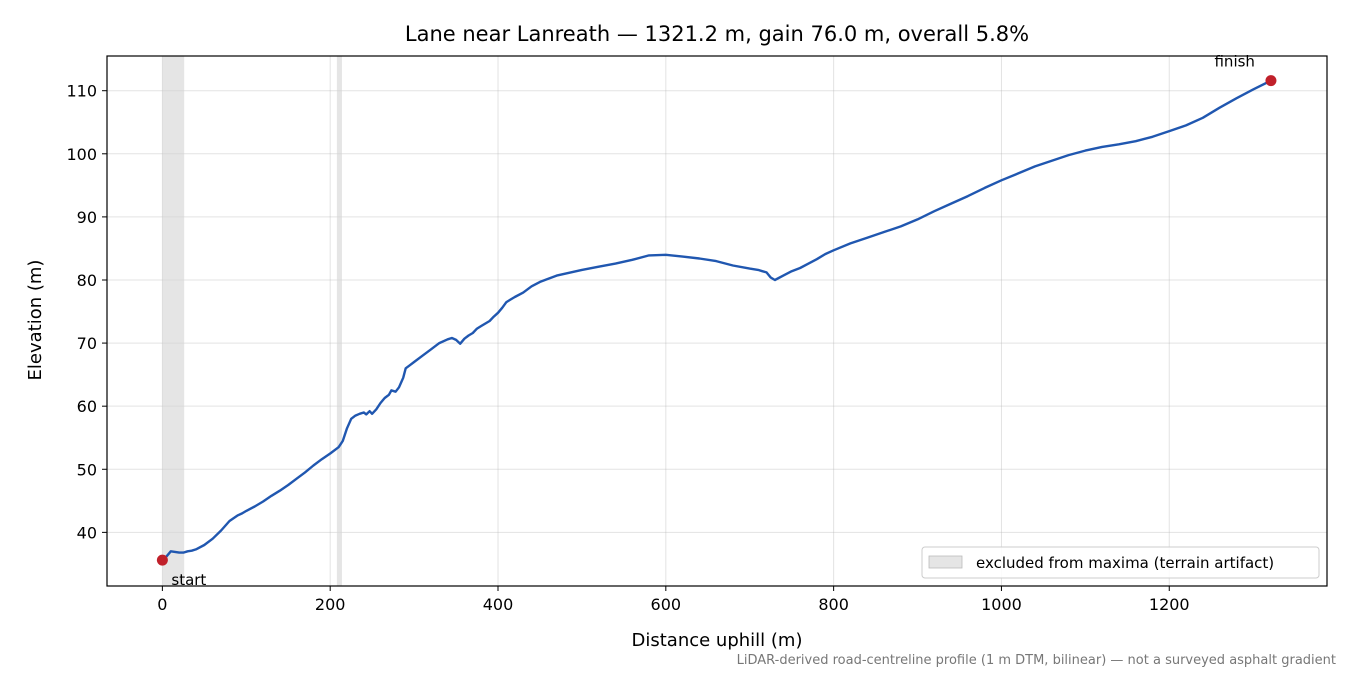 The image size is (1350, 675). Describe the element at coordinates (833, 604) in the screenshot. I see `x-tick-label: 800` at that location.